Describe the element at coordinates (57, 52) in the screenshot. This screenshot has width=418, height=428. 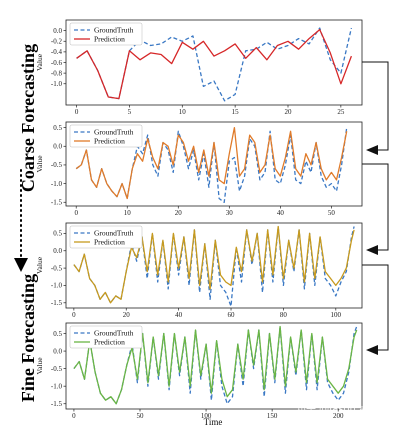
I see `y-tick-label: -0.4` at that location.